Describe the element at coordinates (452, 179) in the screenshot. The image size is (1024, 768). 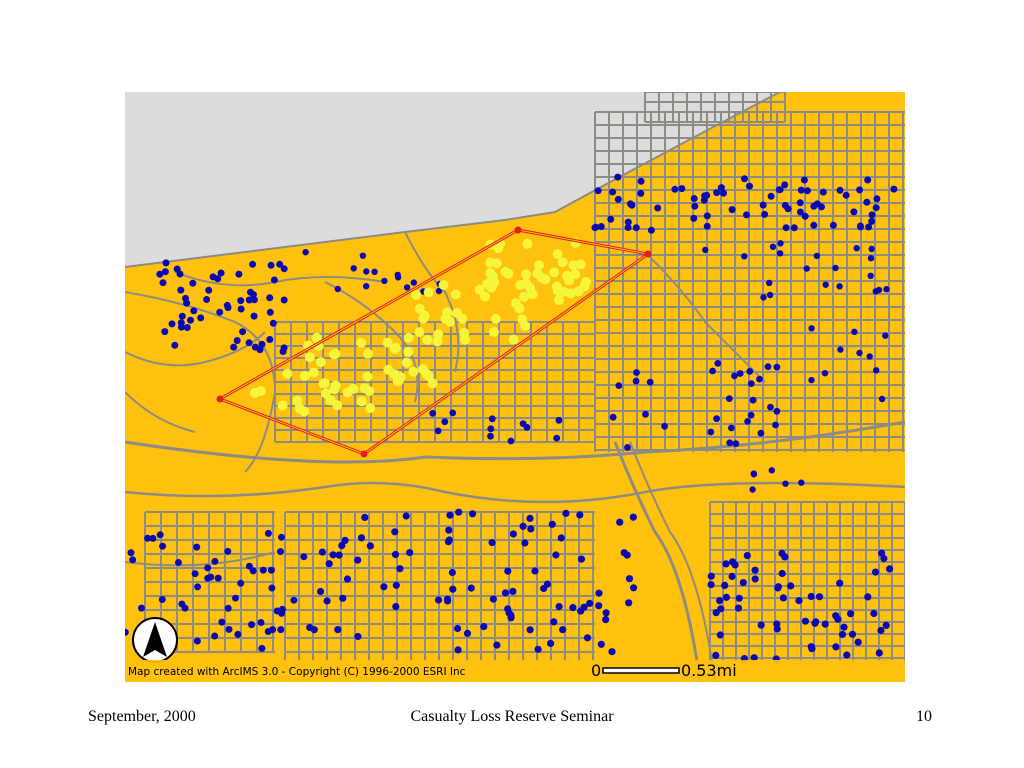
I see `water-body` at that location.